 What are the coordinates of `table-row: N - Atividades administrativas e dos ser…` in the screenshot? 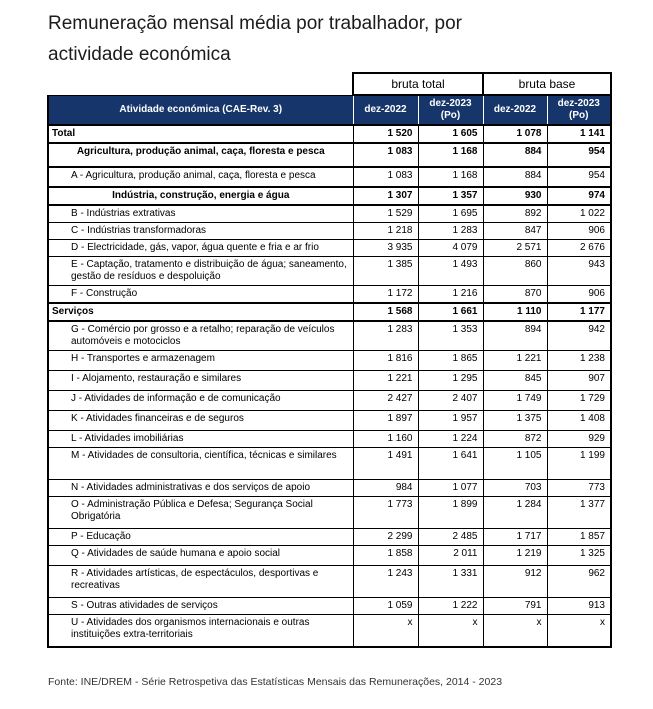 It's located at (329, 488).